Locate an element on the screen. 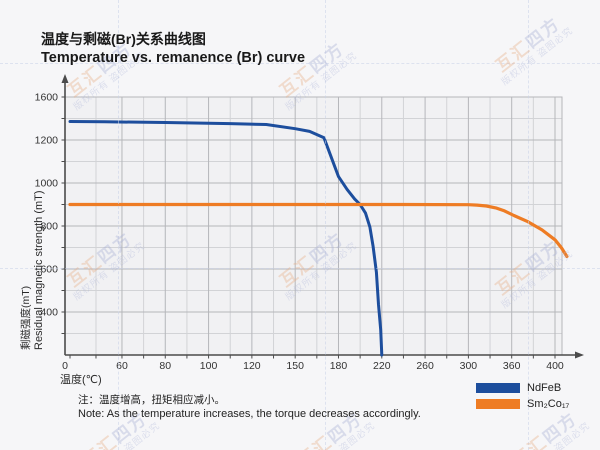 This screenshot has height=450, width=600. x-tick-label: 360 is located at coordinates (512, 366).